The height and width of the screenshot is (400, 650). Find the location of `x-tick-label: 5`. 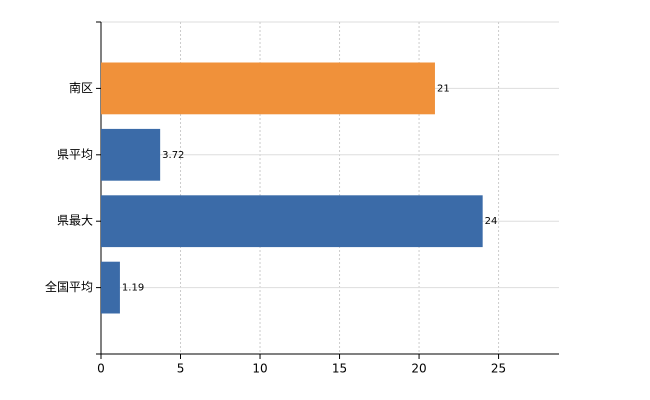

x-tick-label: 5 is located at coordinates (181, 369).